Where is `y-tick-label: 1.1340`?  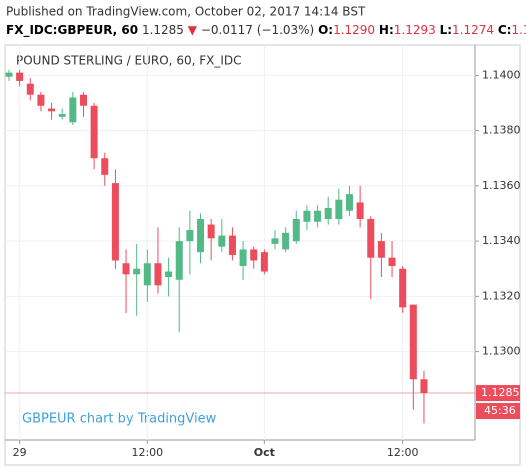
y-tick-label: 1.1340 is located at coordinates (501, 240).